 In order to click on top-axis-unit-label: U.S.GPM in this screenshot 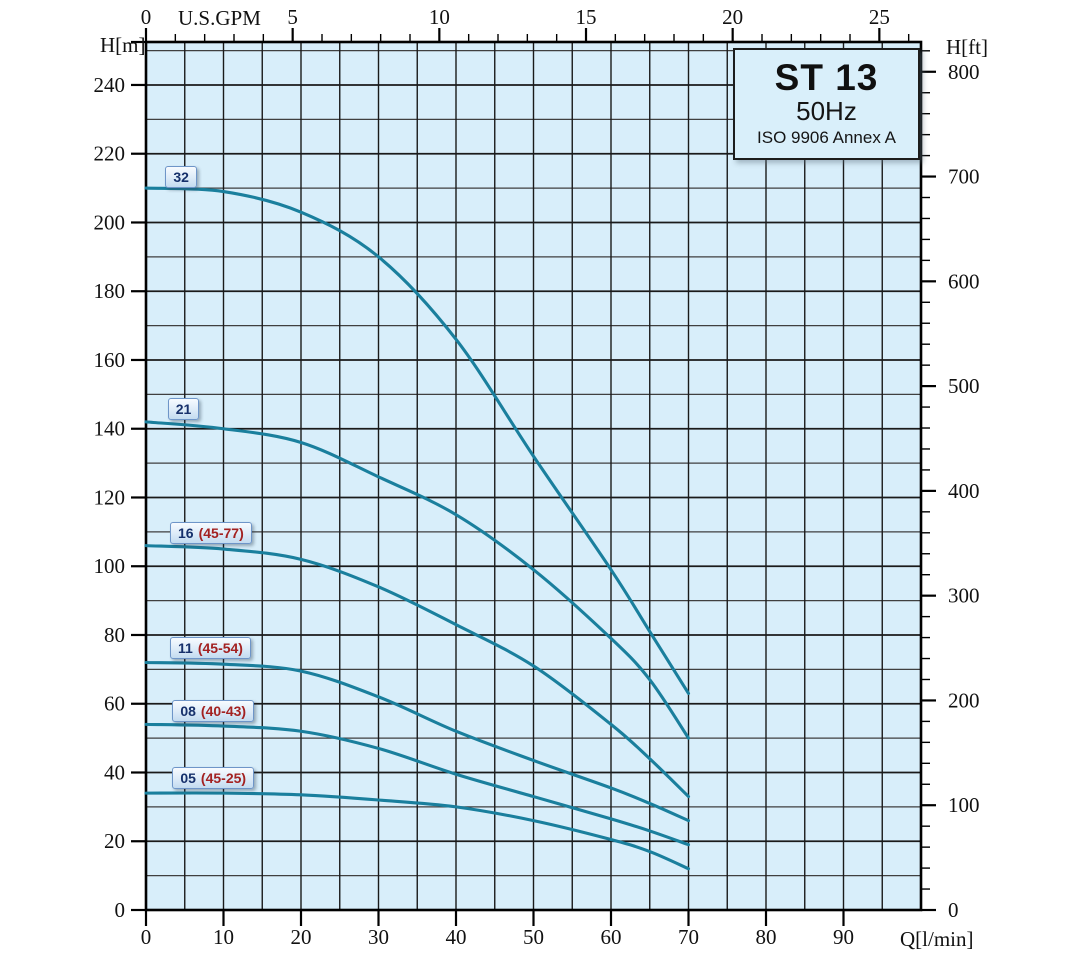, I will do `click(219, 18)`.